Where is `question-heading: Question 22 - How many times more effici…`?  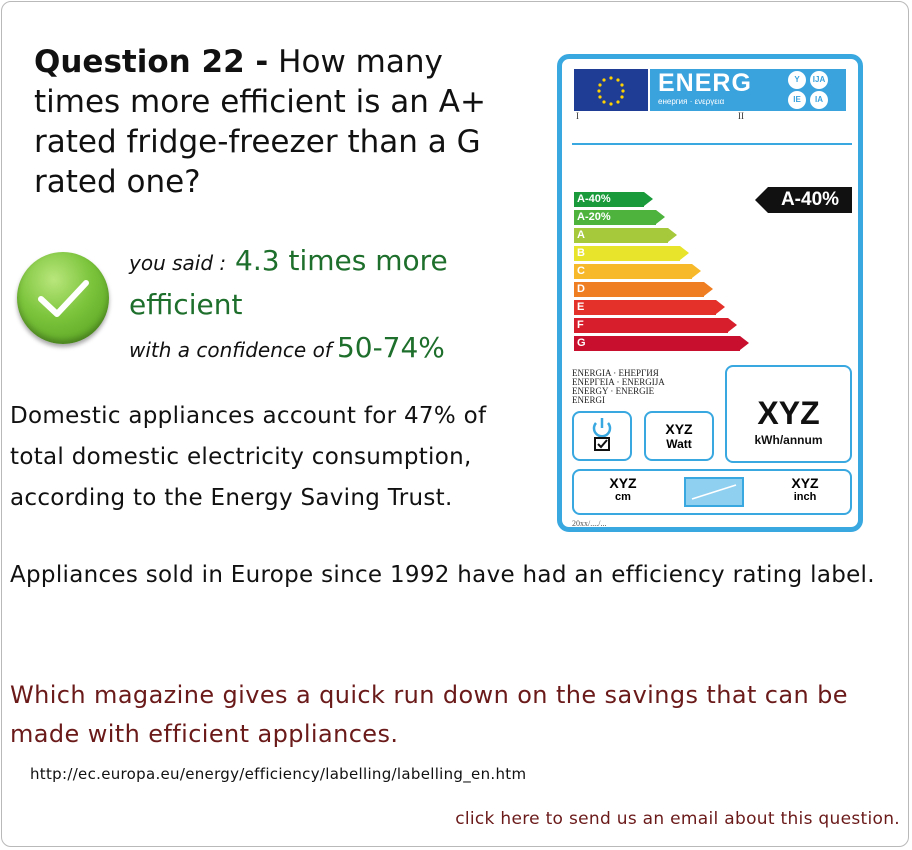
question-heading: Question 22 - How many times more effici… is located at coordinates (279, 122).